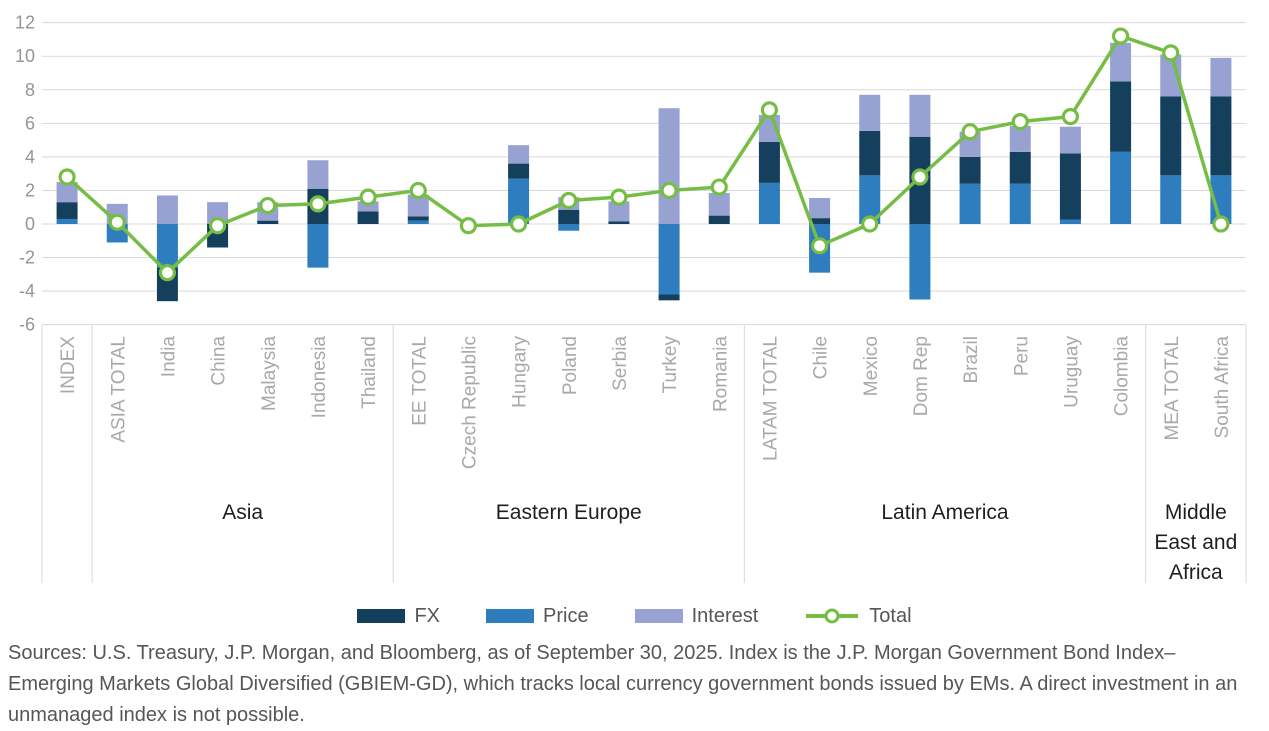 This screenshot has width=1269, height=731. What do you see at coordinates (1122, 376) in the screenshot?
I see `category-label: Colombia` at bounding box center [1122, 376].